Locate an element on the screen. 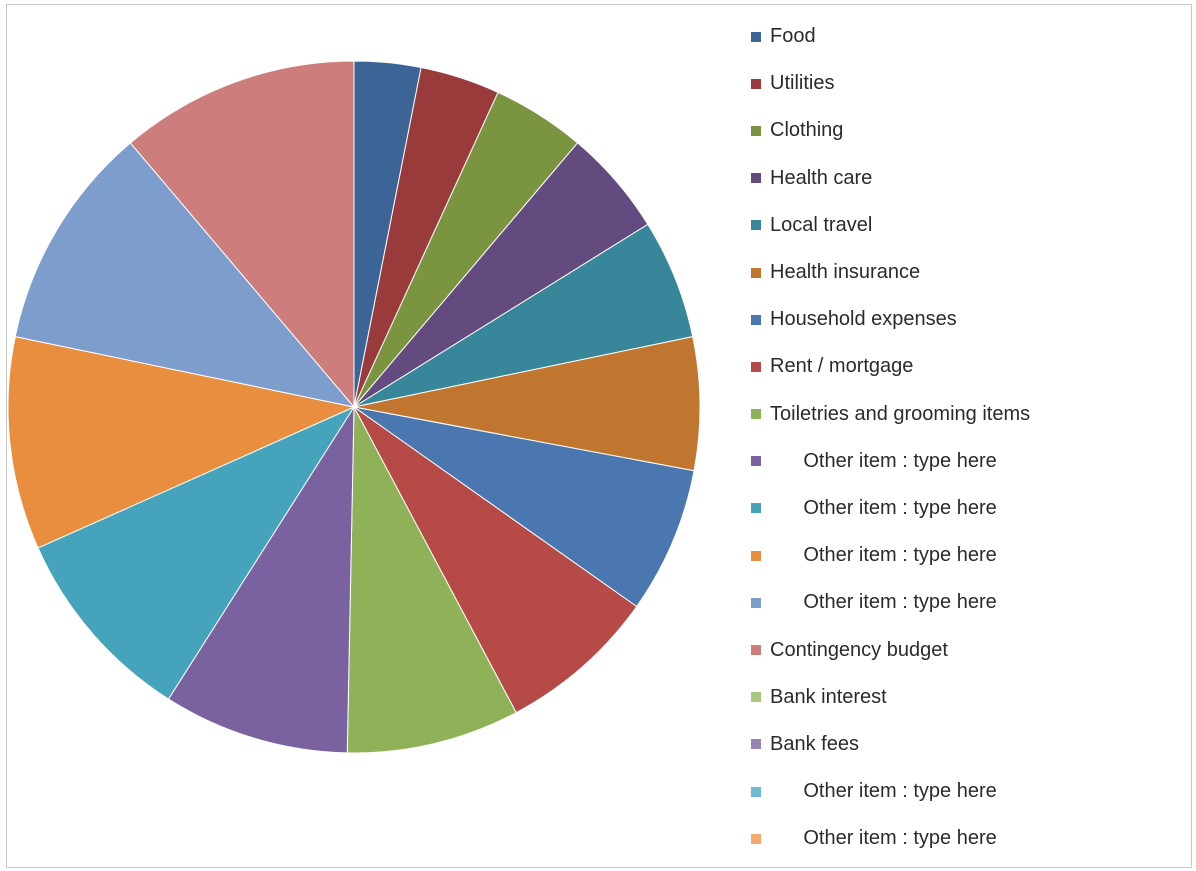 This screenshot has height=871, width=1196. legend-item: Food is located at coordinates (971, 36).